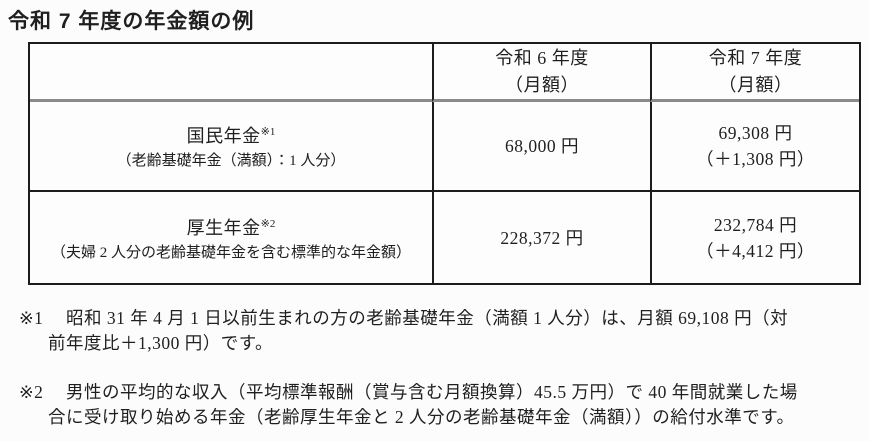 Image resolution: width=870 pixels, height=441 pixels. I want to click on row-kokumin-r7-amount: 69,308 円, so click(755, 133).